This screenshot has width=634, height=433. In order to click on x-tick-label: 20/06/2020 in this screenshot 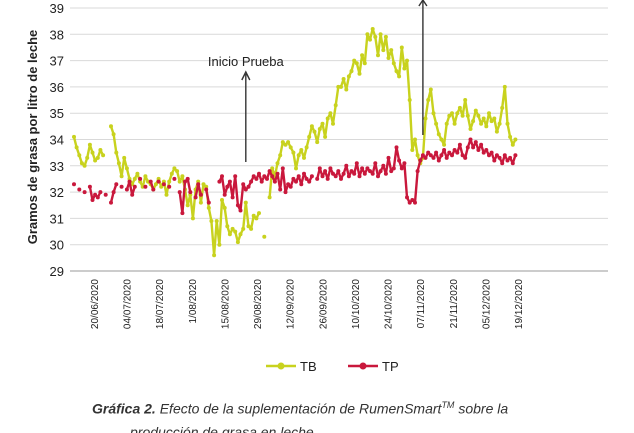, I will do `click(95, 304)`.